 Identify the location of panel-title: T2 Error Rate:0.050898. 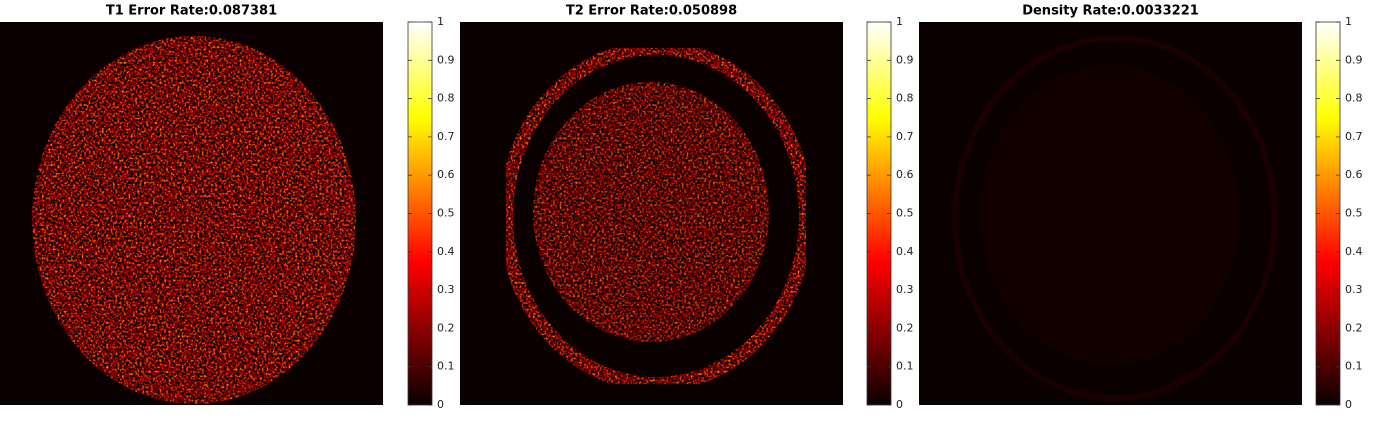
(651, 11).